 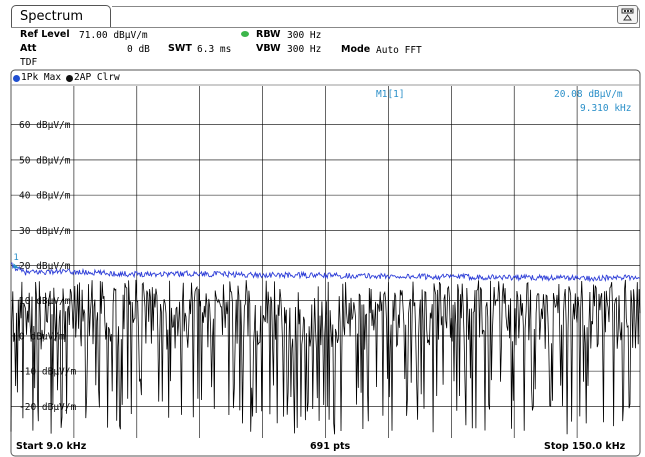 What do you see at coordinates (330, 446) in the screenshot?
I see `sweep-points: 691 pts` at bounding box center [330, 446].